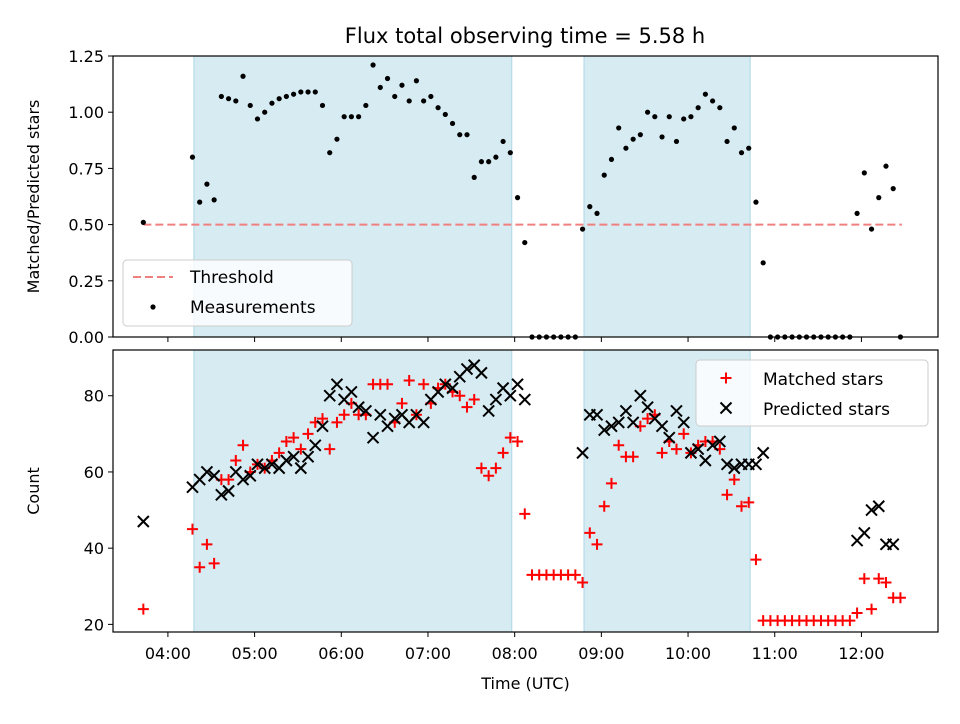 This screenshot has height=724, width=960. What do you see at coordinates (688, 653) in the screenshot?
I see `x-tick-label: 10:00` at bounding box center [688, 653].